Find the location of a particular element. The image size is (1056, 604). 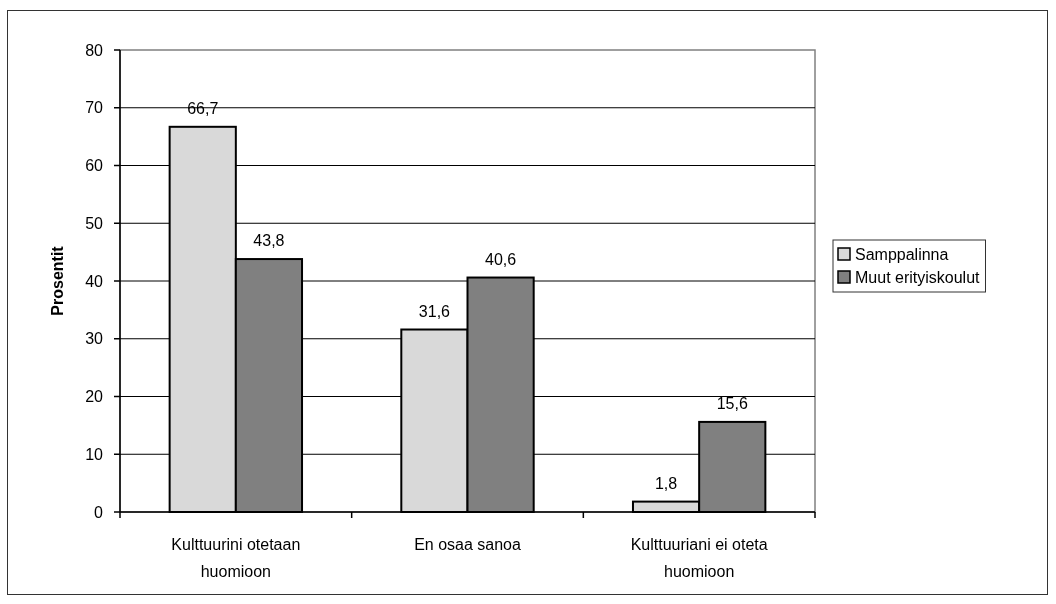

x-tick-label: Kulttuurini otetaan huomioon is located at coordinates (236, 558).